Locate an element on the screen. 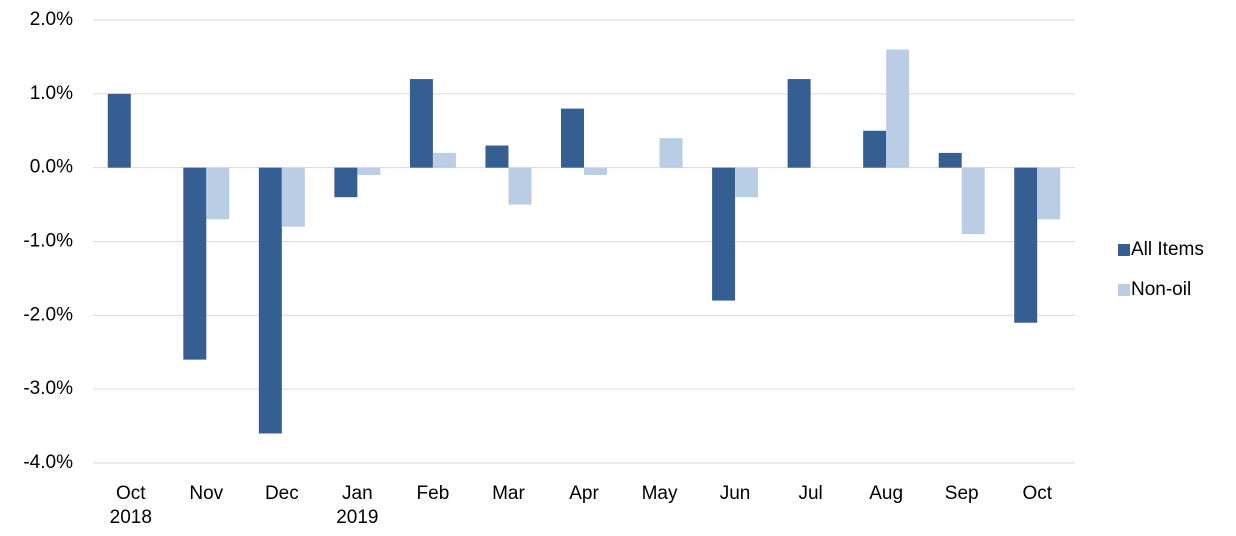 The height and width of the screenshot is (536, 1236). legend-label: All Items is located at coordinates (1167, 249).